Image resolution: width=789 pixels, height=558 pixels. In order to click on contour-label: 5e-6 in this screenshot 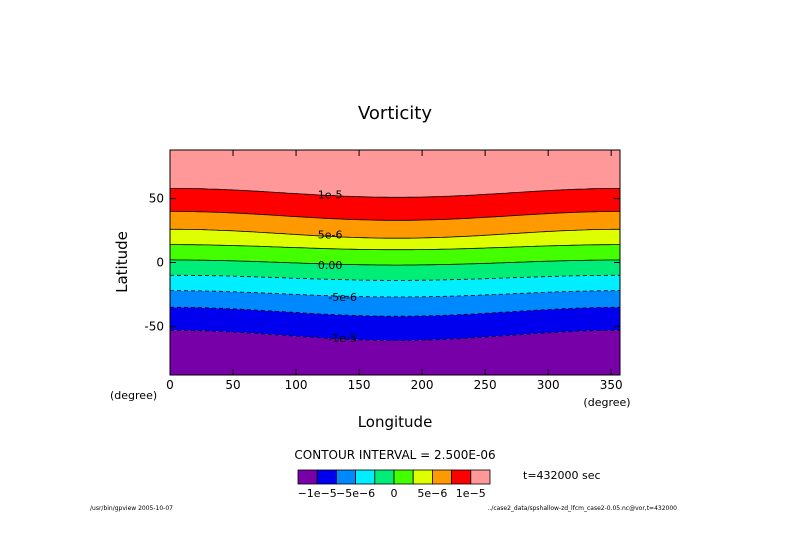, I will do `click(330, 234)`.